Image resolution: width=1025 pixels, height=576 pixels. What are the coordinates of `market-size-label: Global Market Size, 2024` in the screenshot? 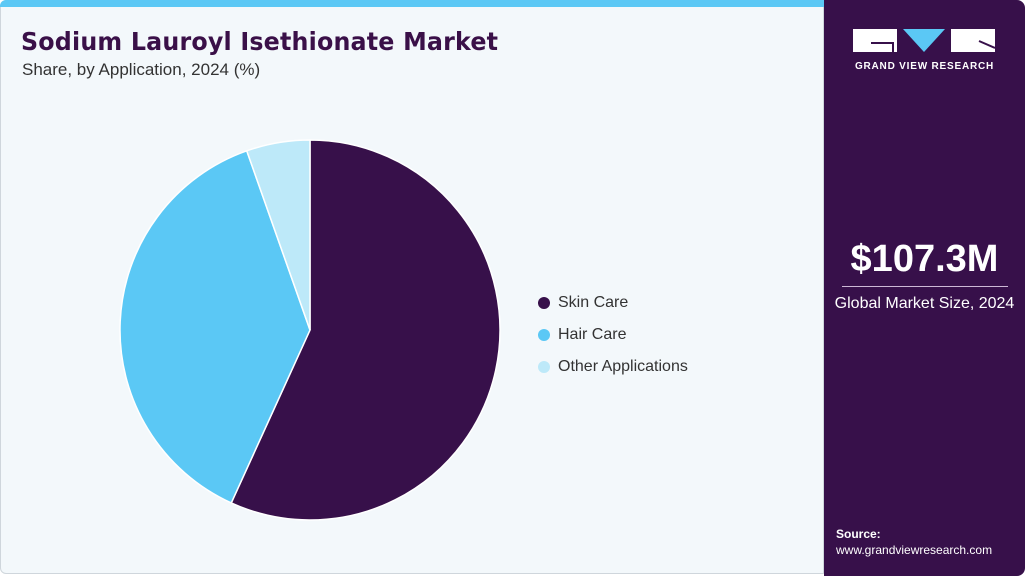 It's located at (924, 303).